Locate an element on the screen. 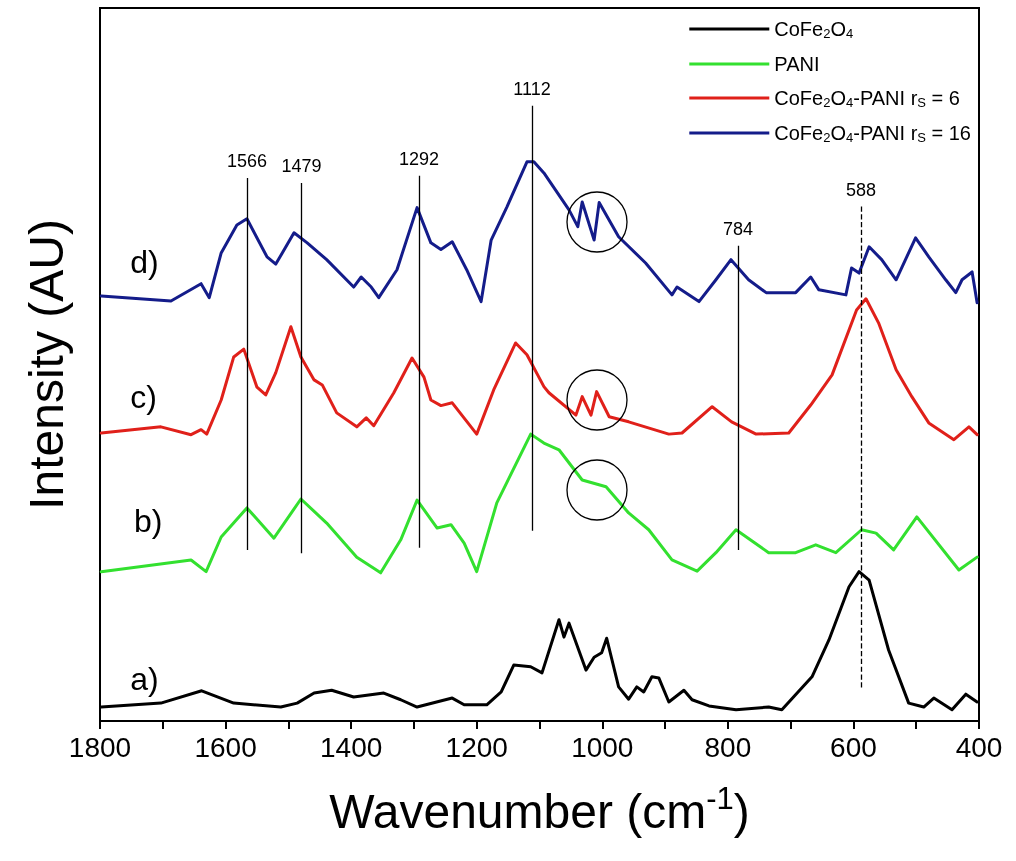 The height and width of the screenshot is (861, 1016). annotation: b) is located at coordinates (148, 521).